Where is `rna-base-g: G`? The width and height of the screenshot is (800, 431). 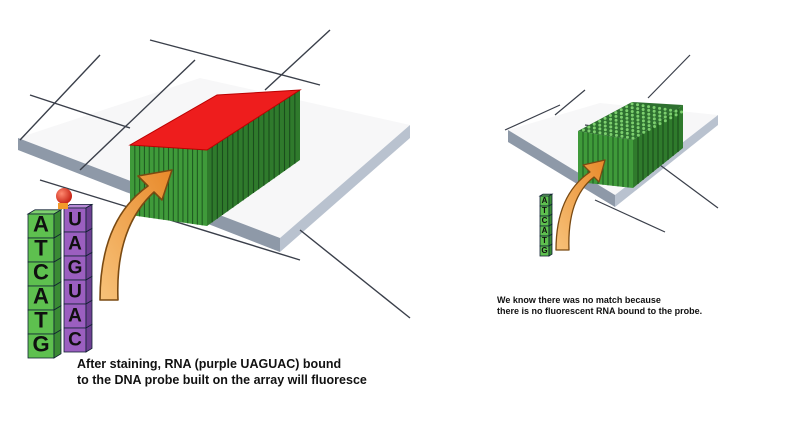
rna-base-g: G is located at coordinates (78, 266).